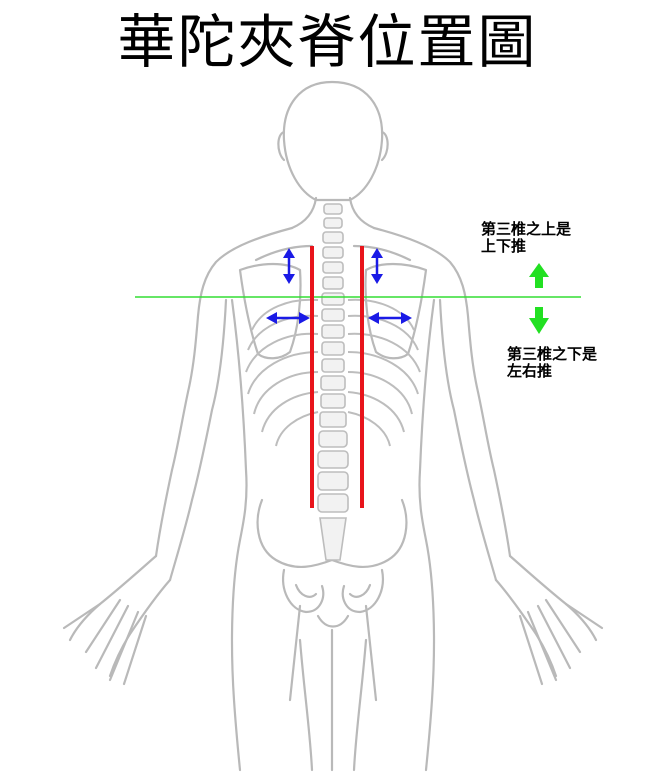 The image size is (655, 773). I want to click on spine-vertebrae, so click(333, 382).